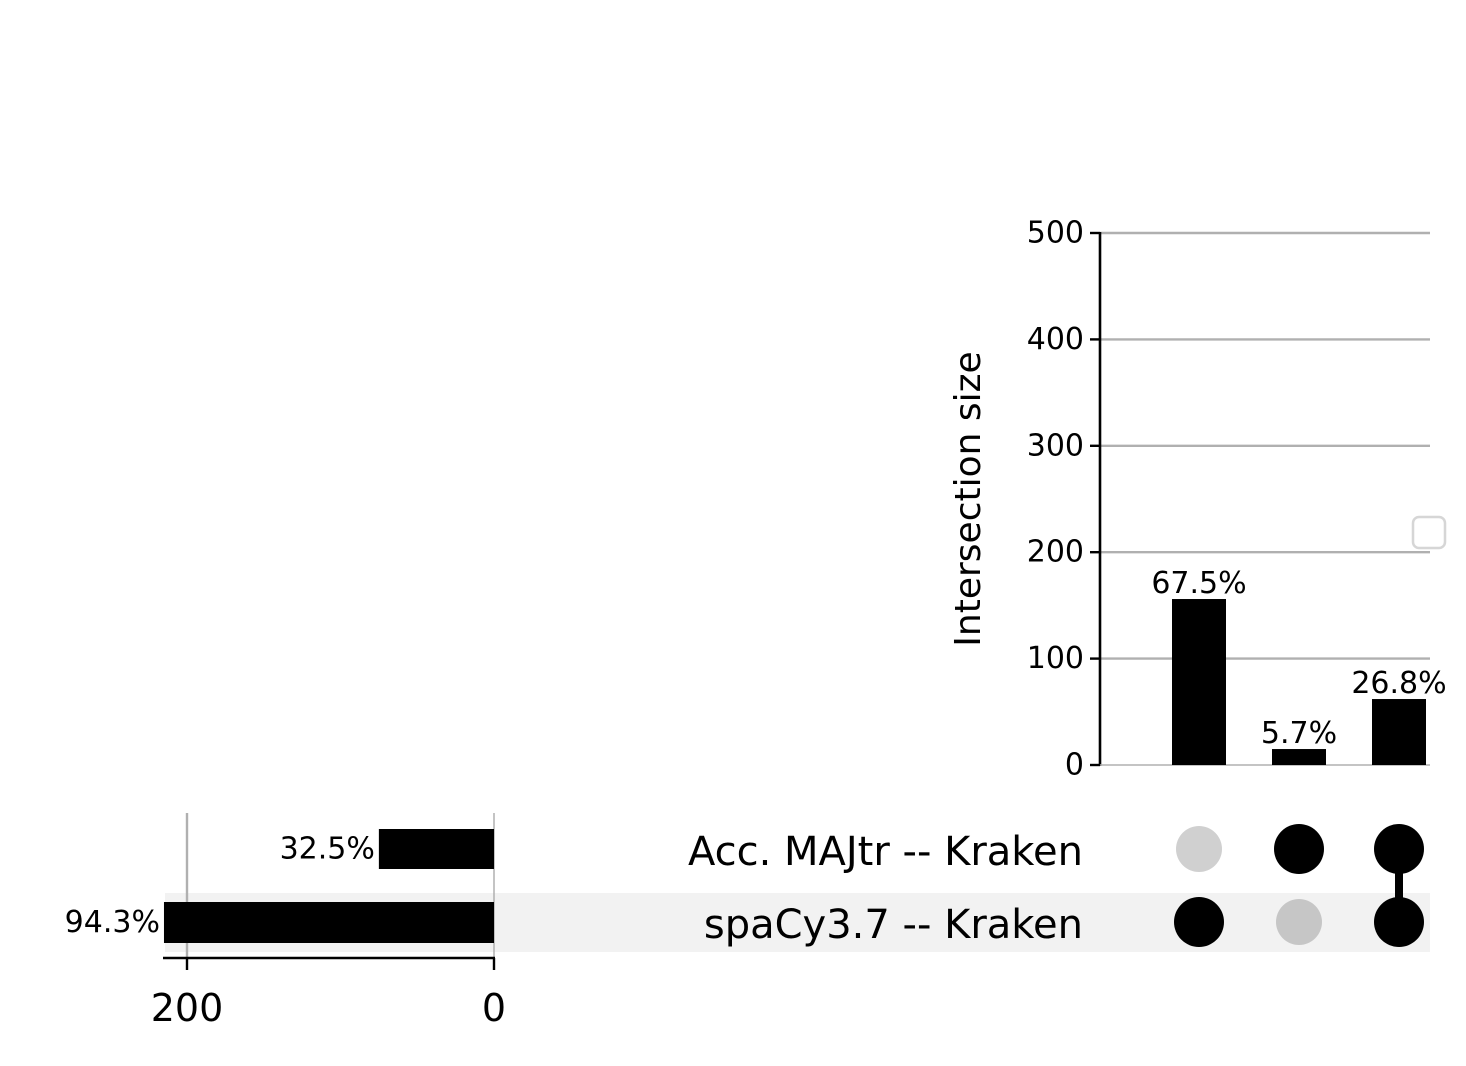 The image size is (1466, 1066). Describe the element at coordinates (1398, 683) in the screenshot. I see `intersection-bar-label: 26.8%` at that location.